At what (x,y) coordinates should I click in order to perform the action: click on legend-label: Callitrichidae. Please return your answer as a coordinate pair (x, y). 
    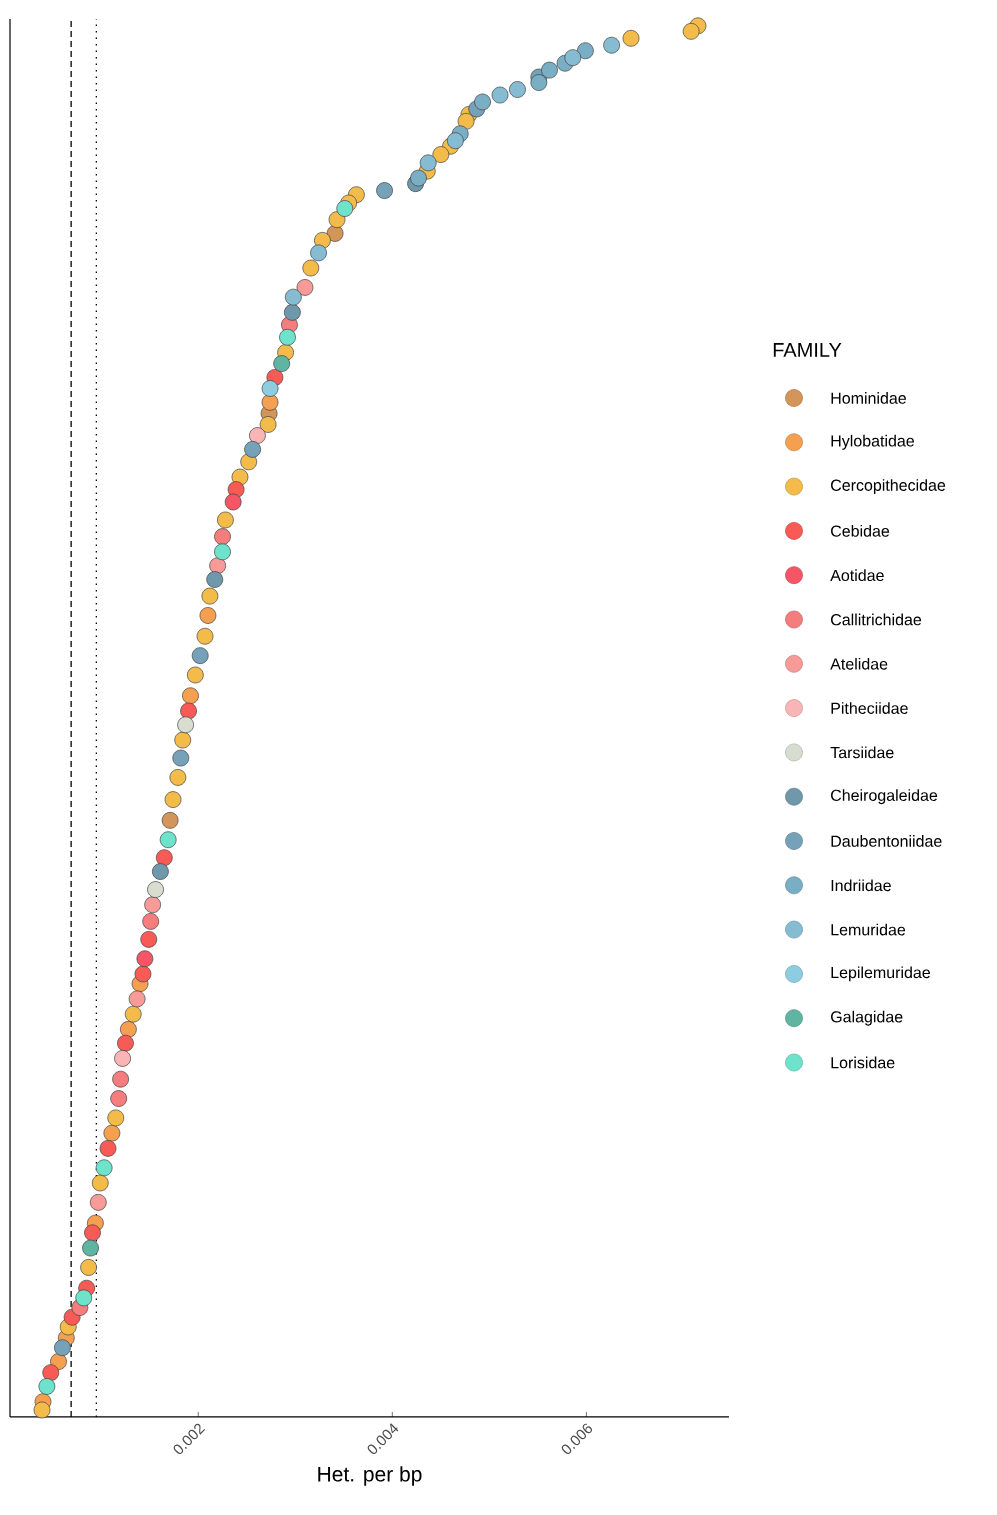
    Looking at the image, I should click on (876, 619).